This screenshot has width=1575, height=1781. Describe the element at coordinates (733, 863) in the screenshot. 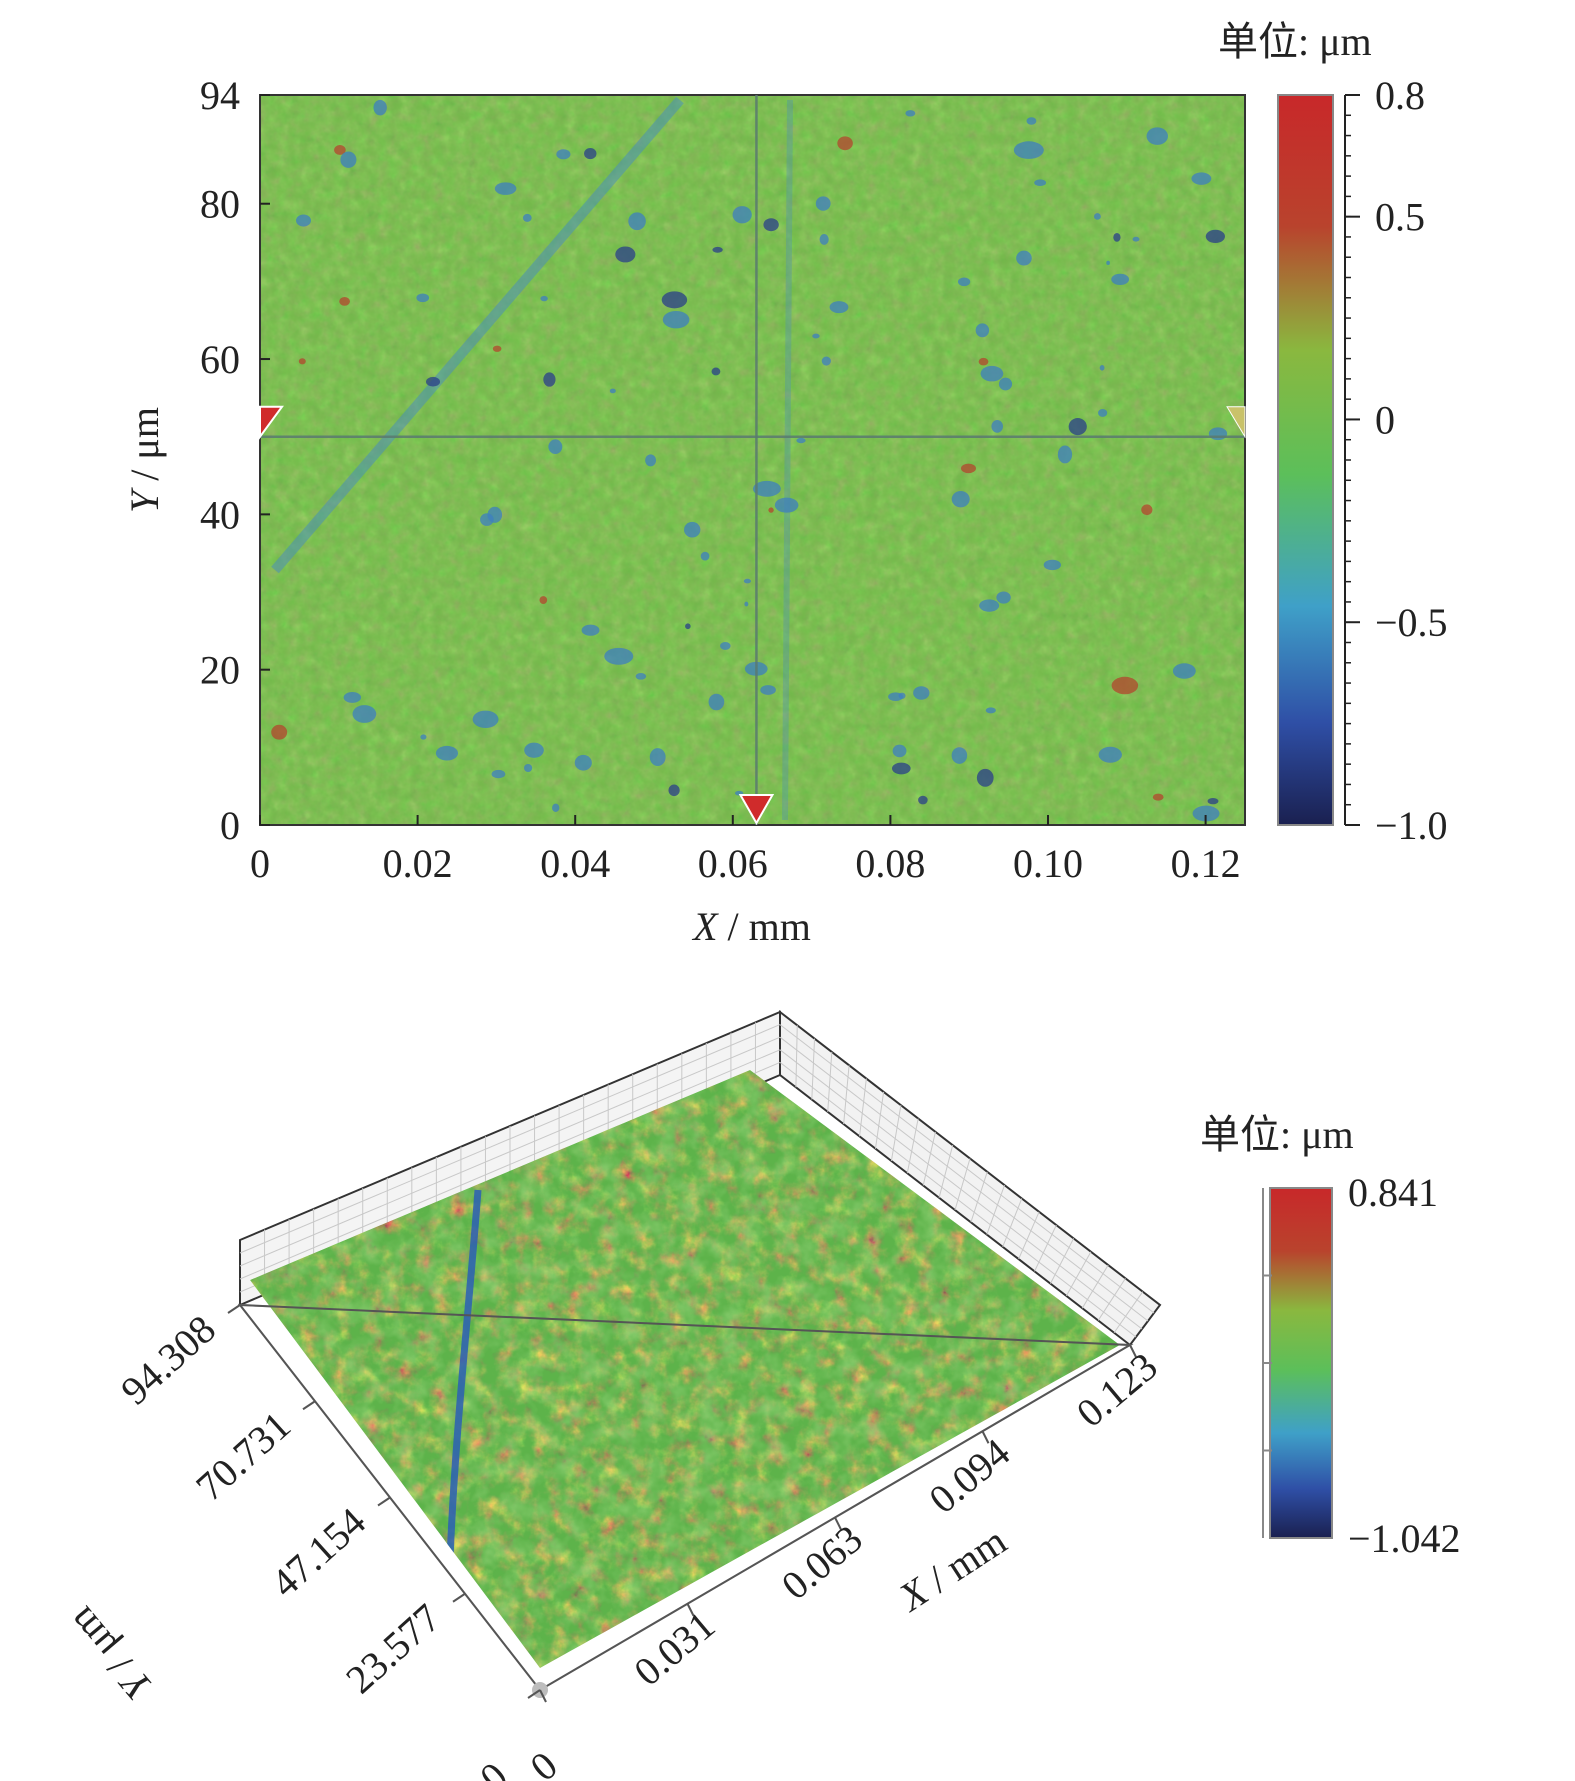

I see `x-tick-label: 0.06` at that location.